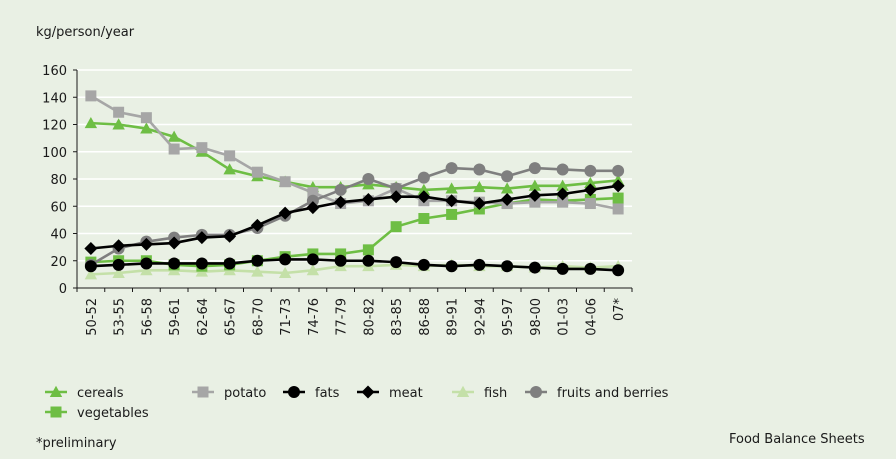 This screenshot has height=459, width=896. I want to click on x-tick-label: 59-61, so click(175, 317).